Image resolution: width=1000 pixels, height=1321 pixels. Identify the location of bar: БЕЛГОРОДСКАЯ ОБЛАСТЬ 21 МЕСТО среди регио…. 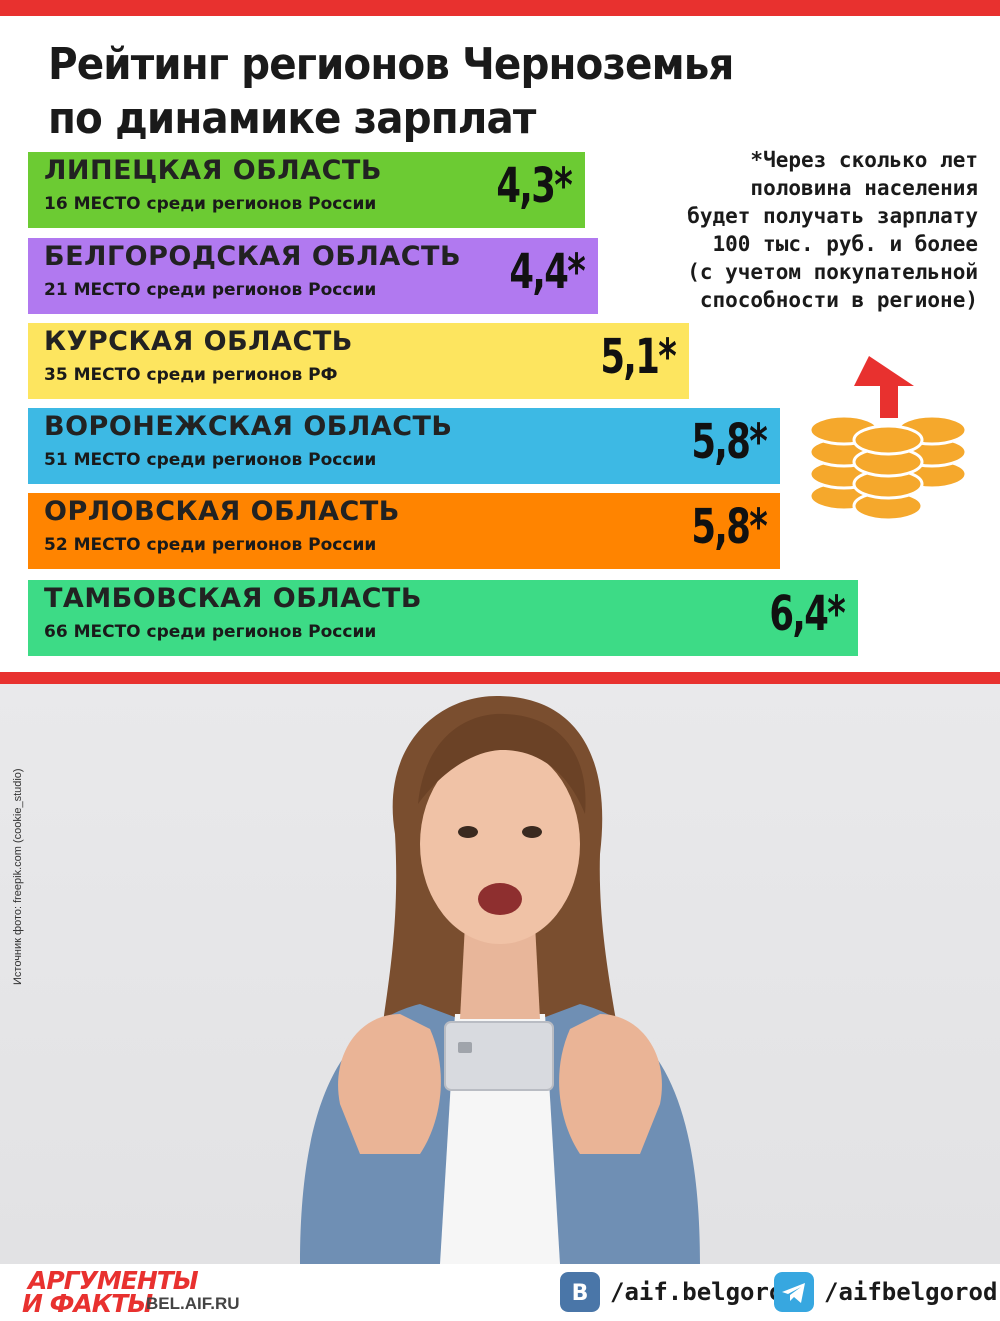
(313, 276).